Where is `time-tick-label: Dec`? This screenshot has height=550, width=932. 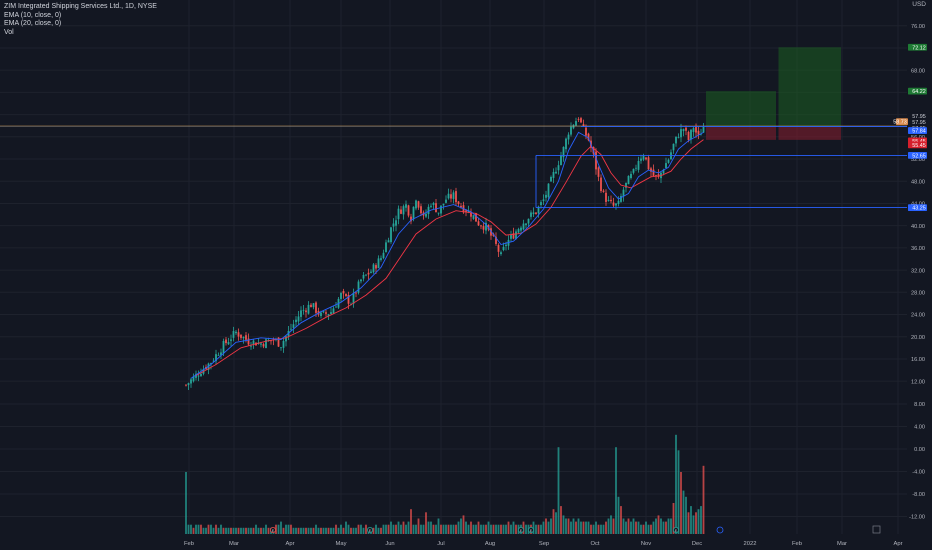 time-tick-label: Dec is located at coordinates (697, 544).